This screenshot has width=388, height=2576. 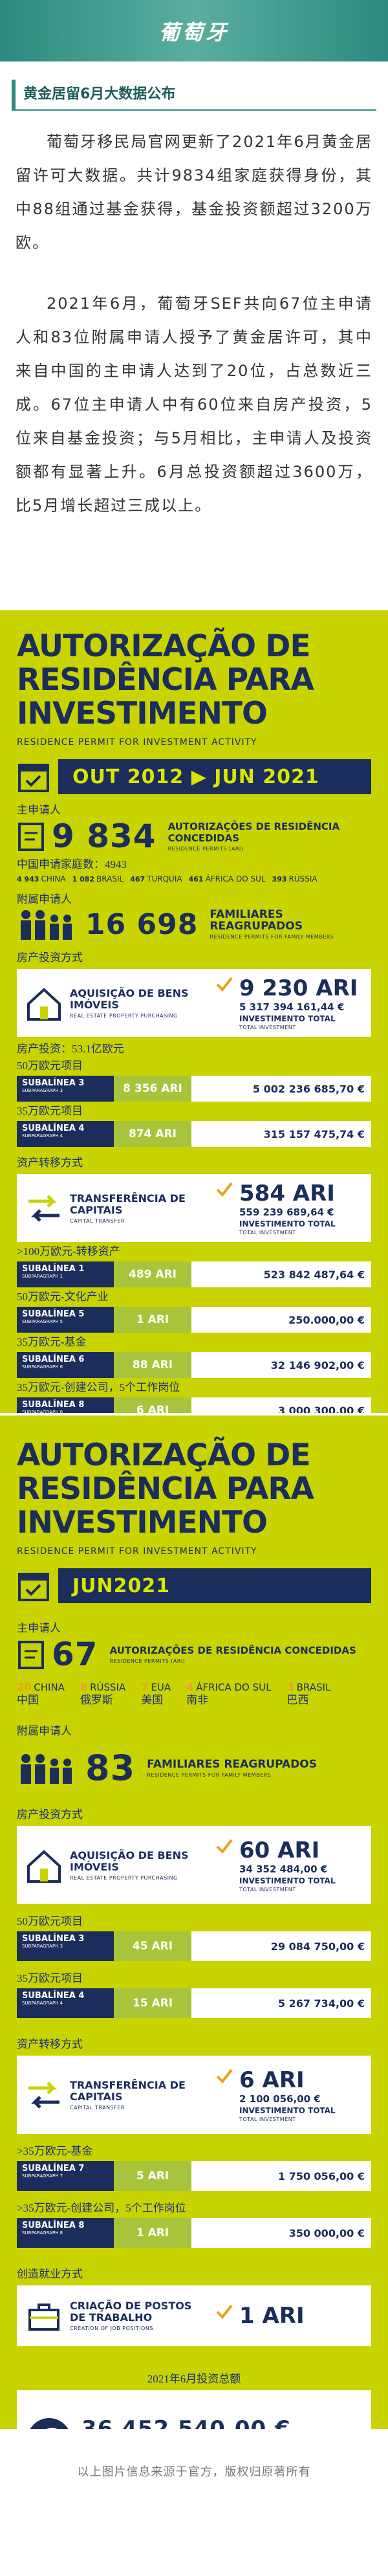 What do you see at coordinates (152, 1089) in the screenshot?
I see `subparagraph-ari: 8 356 ARI` at bounding box center [152, 1089].